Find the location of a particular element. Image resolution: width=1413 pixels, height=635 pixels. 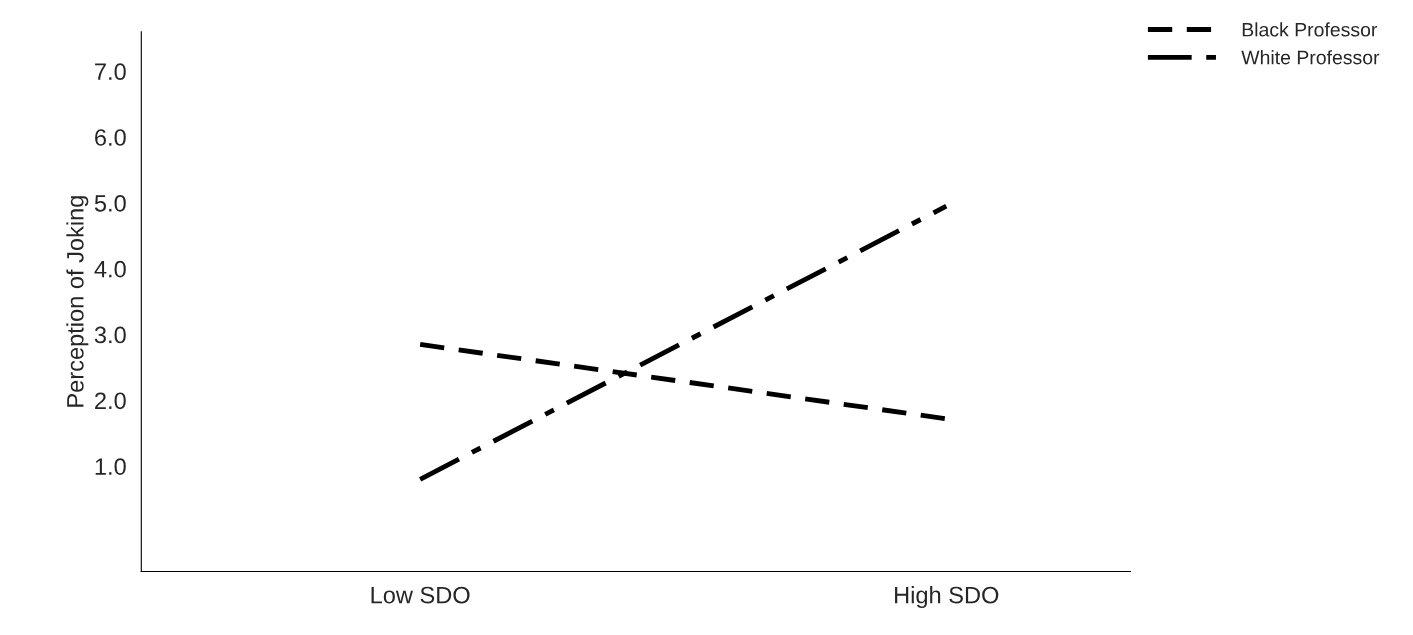

y-tick-label: 2.0 is located at coordinates (110, 401).